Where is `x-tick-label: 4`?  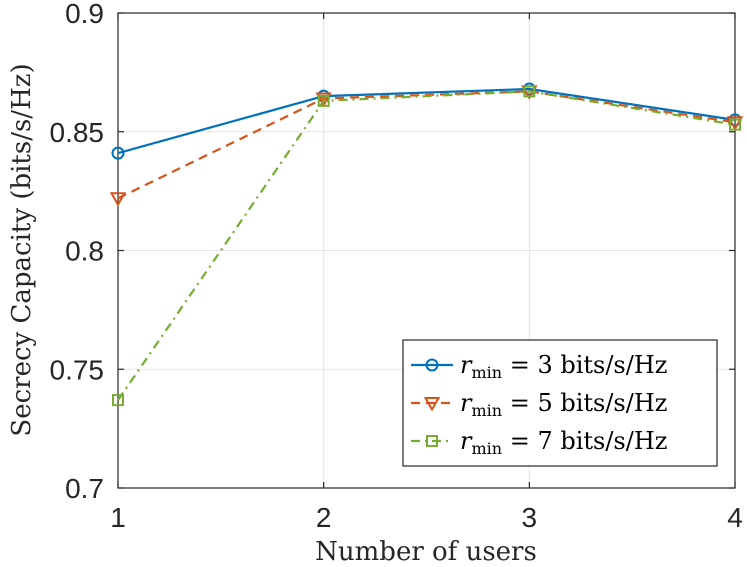 x-tick-label: 4 is located at coordinates (735, 517).